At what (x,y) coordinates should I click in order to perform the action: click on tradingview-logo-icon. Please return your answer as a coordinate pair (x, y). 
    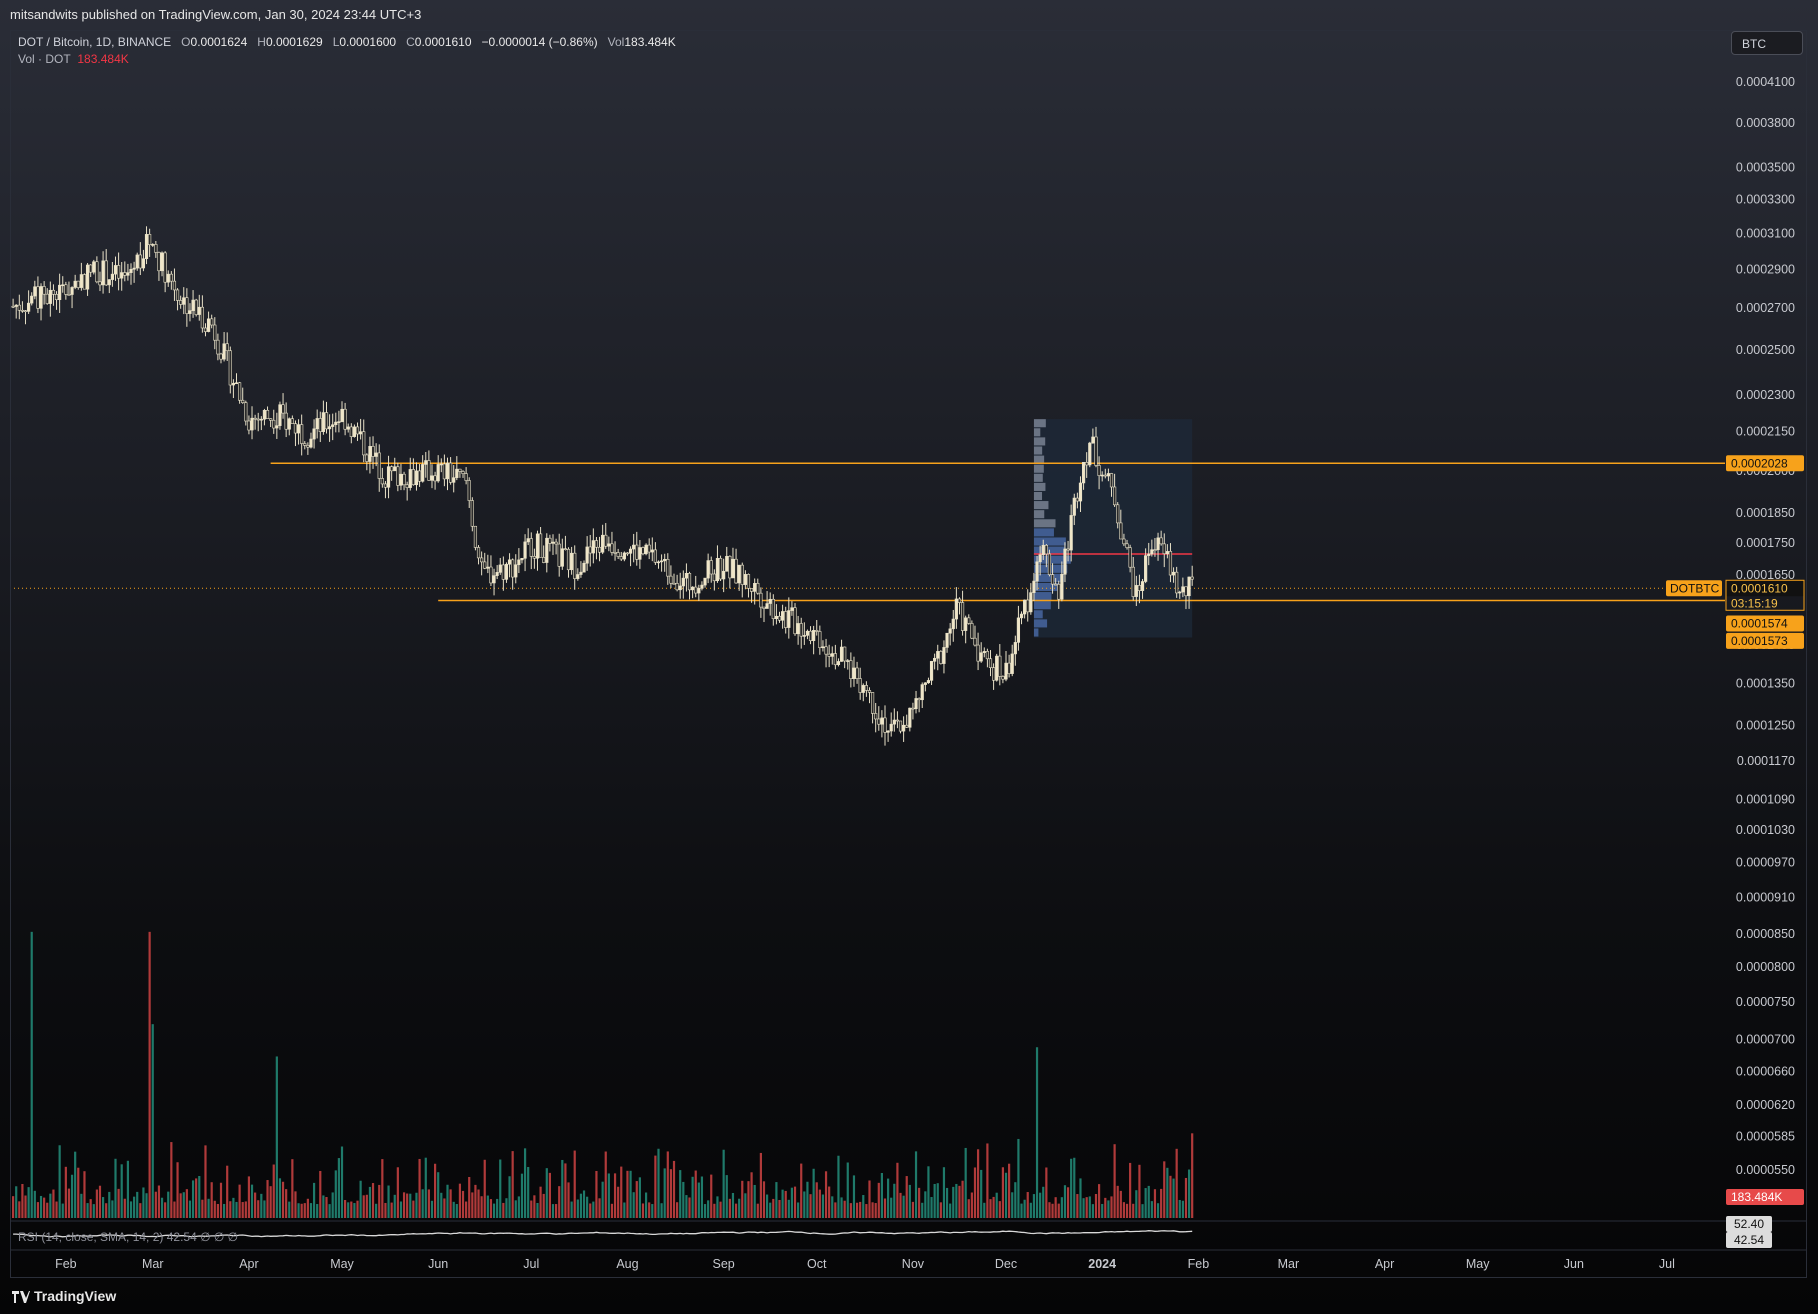
    Looking at the image, I should click on (21, 1297).